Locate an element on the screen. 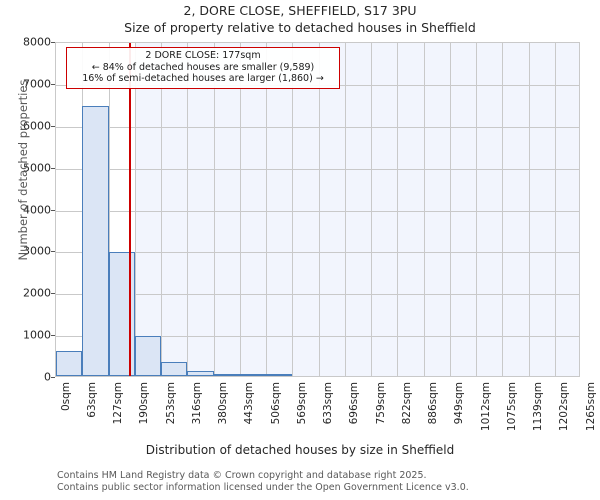  x-axis-tick-label: 569sqm is located at coordinates (301, 403).